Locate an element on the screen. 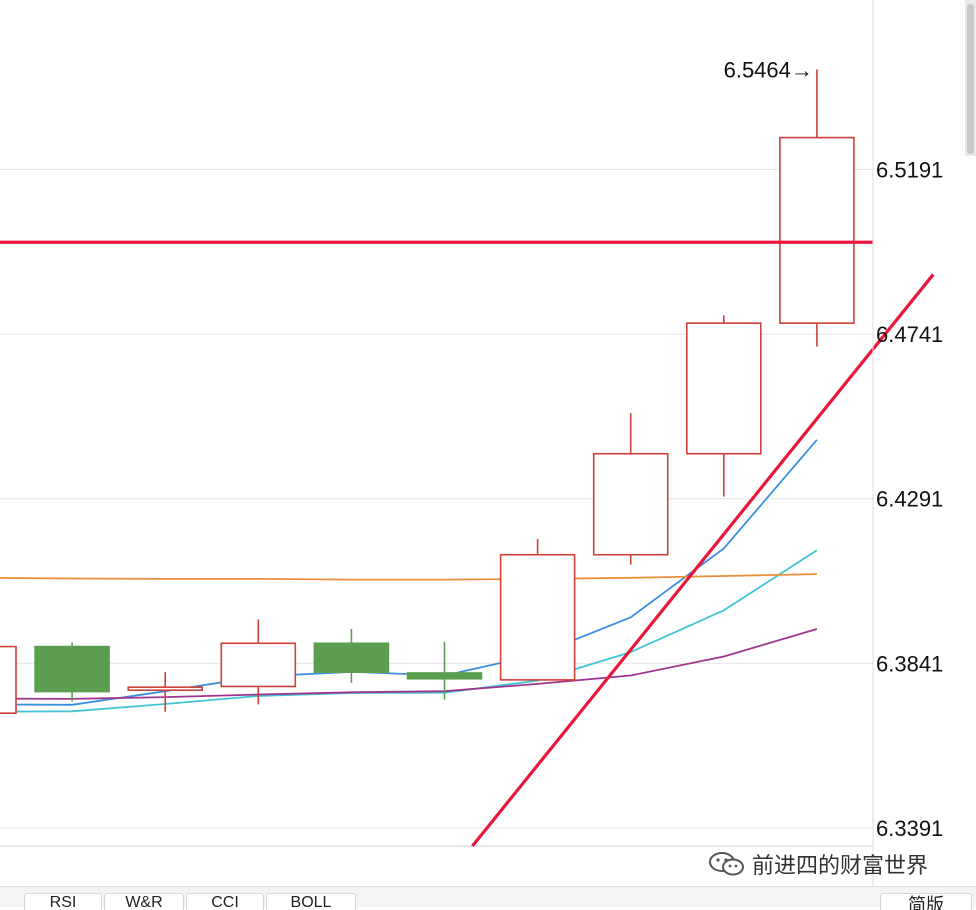  y-tick-label: 6.4291 is located at coordinates (909, 499).